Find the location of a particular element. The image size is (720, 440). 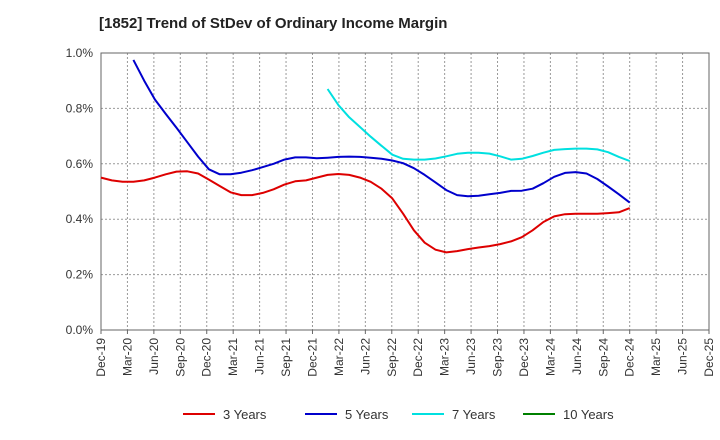

x-tick-label: Sep-22 is located at coordinates (392, 357).